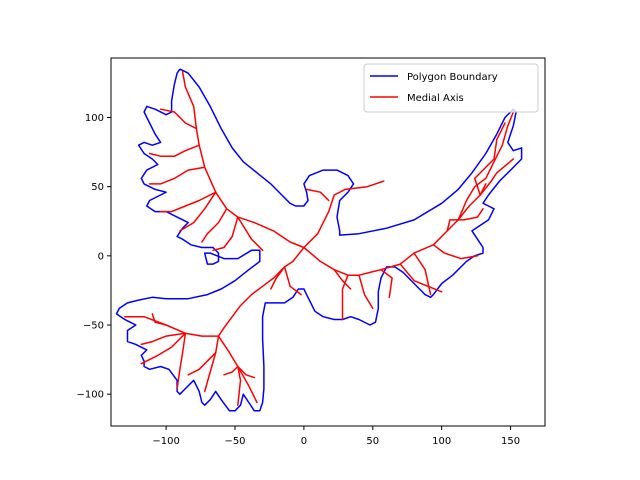 The image size is (640, 480). What do you see at coordinates (93, 326) in the screenshot?
I see `y-tick-label: −50` at bounding box center [93, 326].